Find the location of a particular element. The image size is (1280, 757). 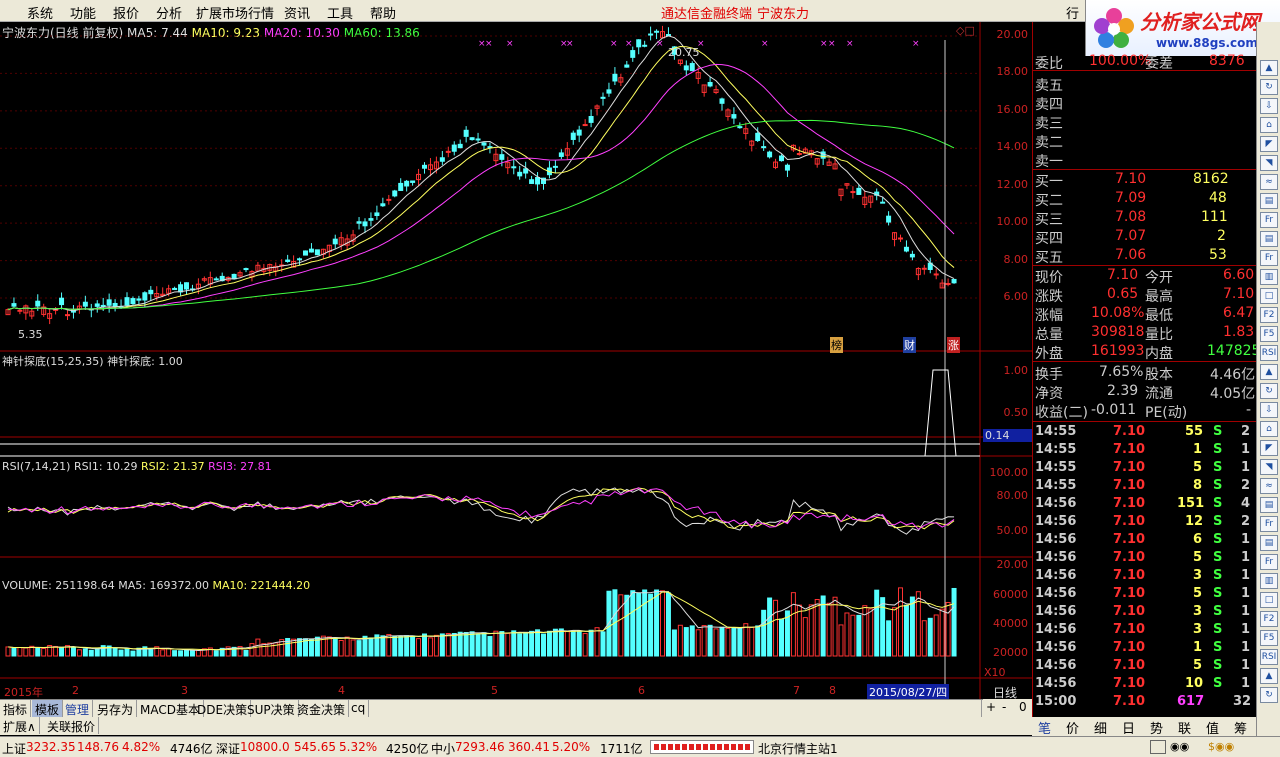

vol-ytick-3: 20000 is located at coordinates (1010, 652).